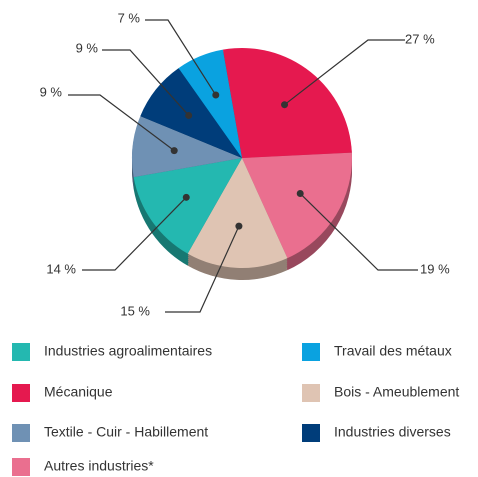 The width and height of the screenshot is (478, 477). I want to click on legend-label: Industries diverses, so click(392, 432).